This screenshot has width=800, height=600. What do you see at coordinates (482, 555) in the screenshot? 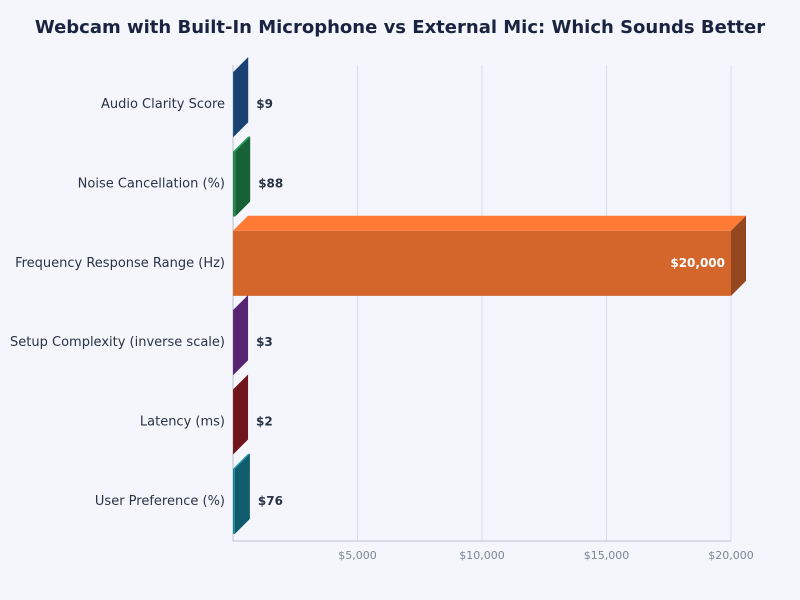
I see `x-tick-label: $10,000` at bounding box center [482, 555].